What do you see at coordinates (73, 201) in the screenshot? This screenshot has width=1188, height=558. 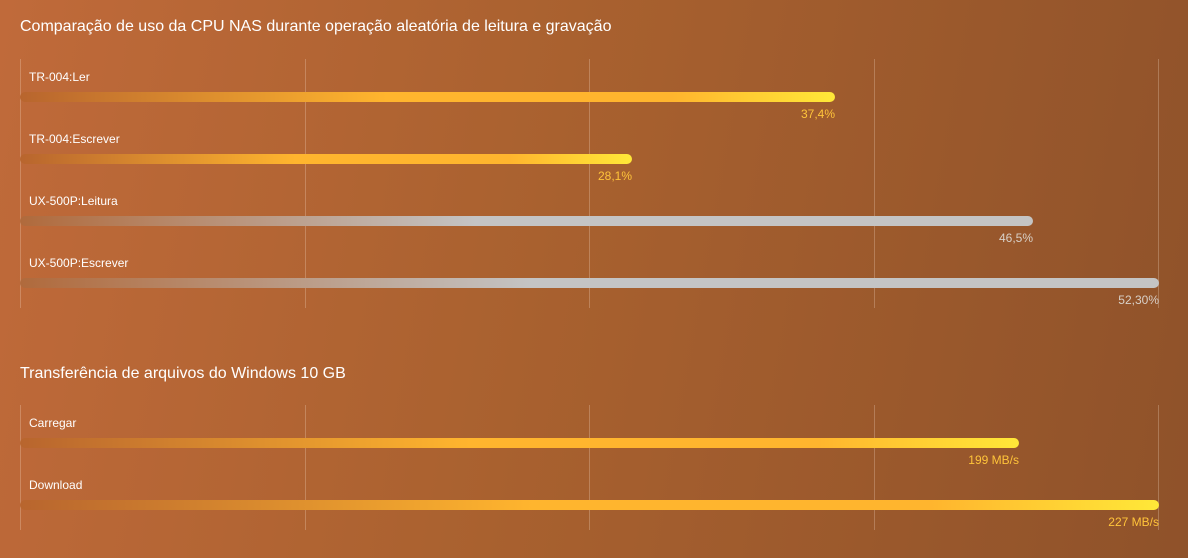 I see `bar-label: UX-500P:Leitura` at bounding box center [73, 201].